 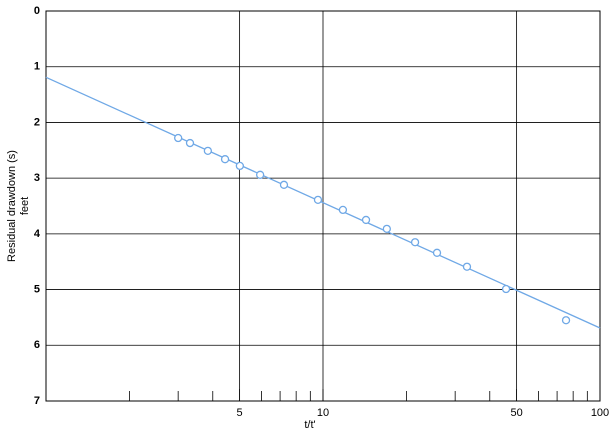 I want to click on y-tick-label: 7, so click(x=37, y=401).